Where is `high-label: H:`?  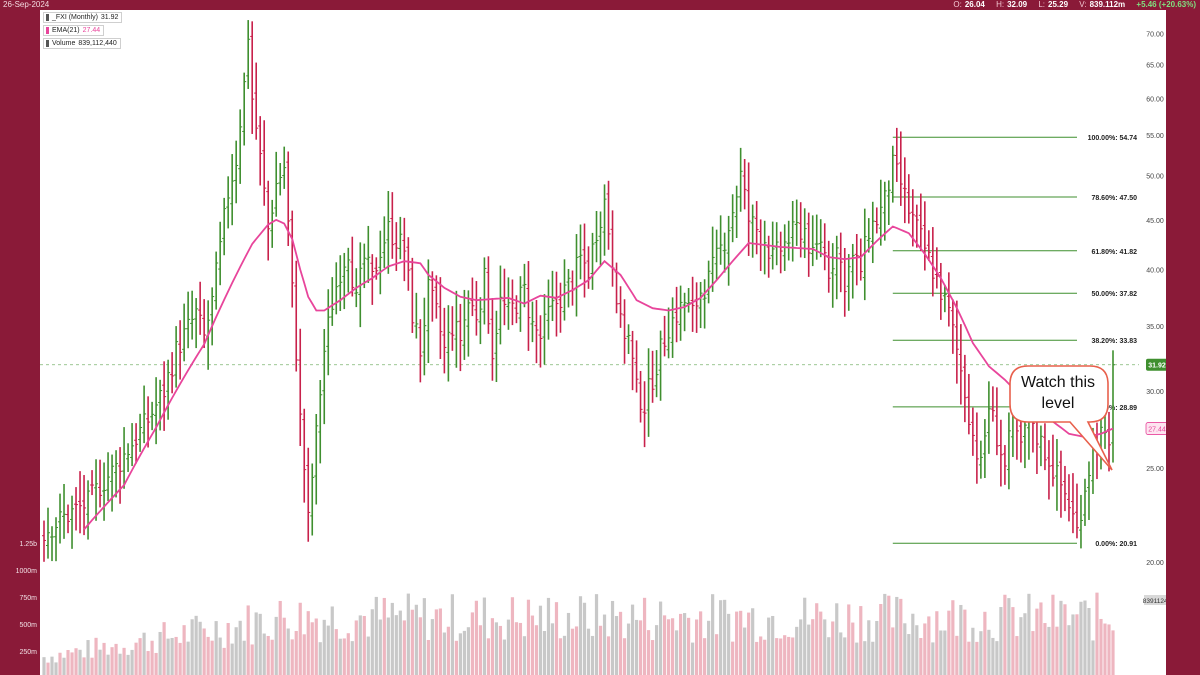
high-label: H: is located at coordinates (1000, 4).